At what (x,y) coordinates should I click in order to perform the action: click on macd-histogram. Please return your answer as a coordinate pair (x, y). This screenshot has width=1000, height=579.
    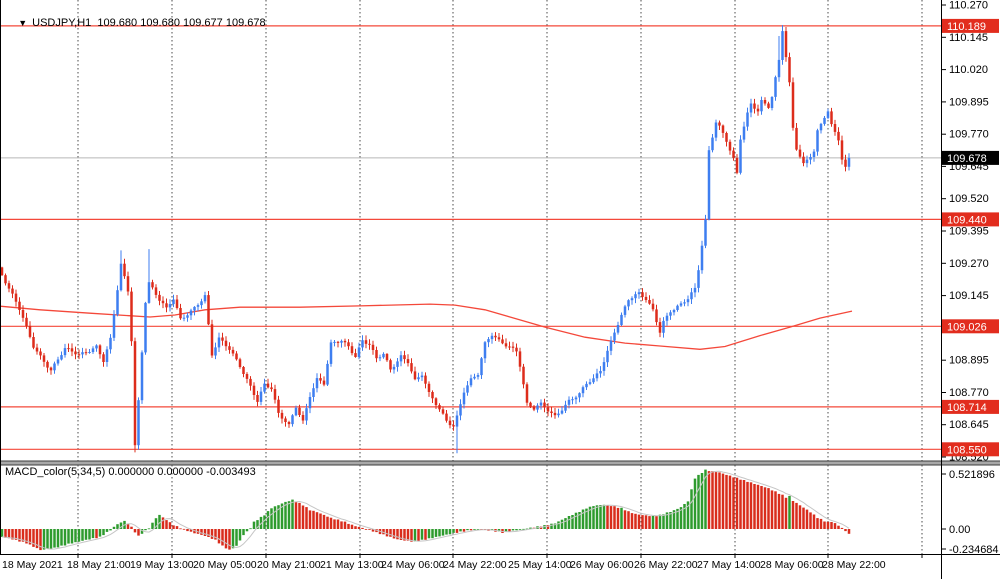
    Looking at the image, I should click on (425, 510).